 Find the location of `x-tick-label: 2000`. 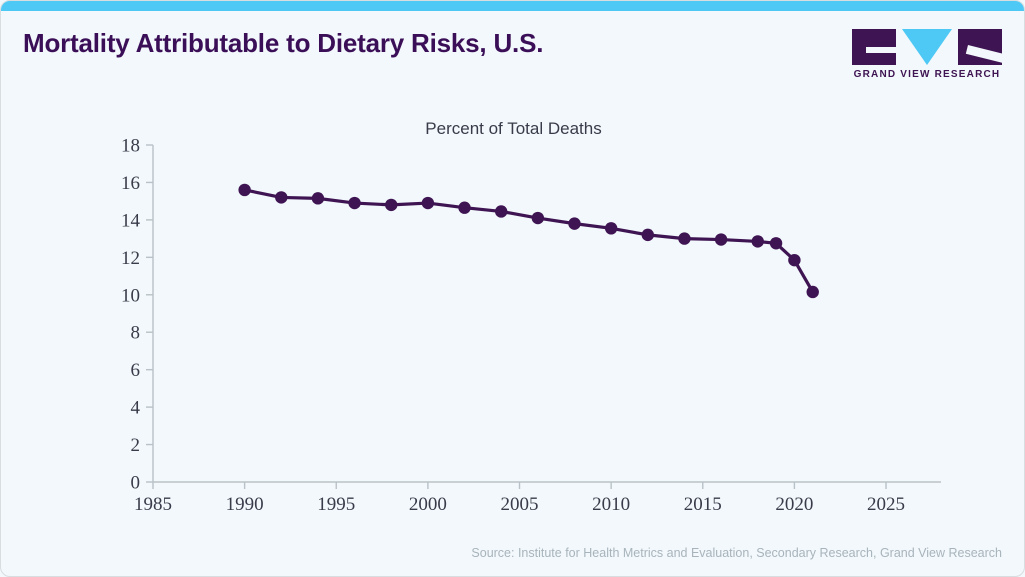

x-tick-label: 2000 is located at coordinates (428, 504).